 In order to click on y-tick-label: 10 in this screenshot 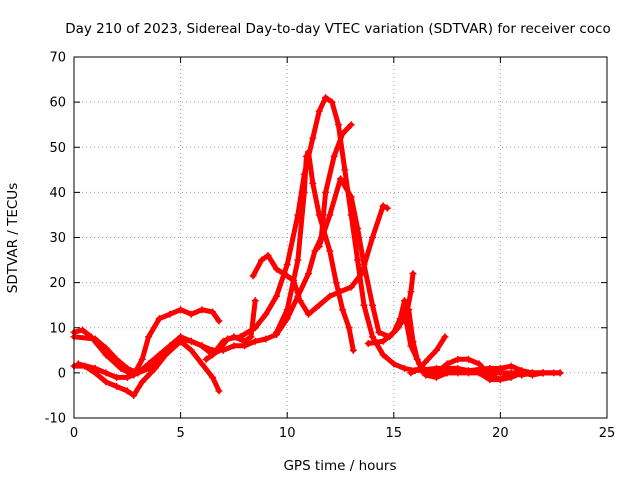, I will do `click(57, 328)`.